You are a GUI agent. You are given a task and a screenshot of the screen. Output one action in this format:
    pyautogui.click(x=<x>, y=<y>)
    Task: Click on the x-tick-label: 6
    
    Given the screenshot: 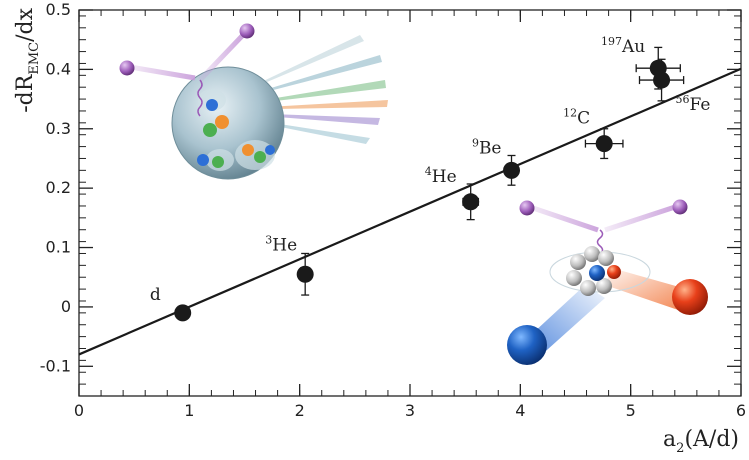 What is the action you would take?
    pyautogui.click(x=741, y=410)
    